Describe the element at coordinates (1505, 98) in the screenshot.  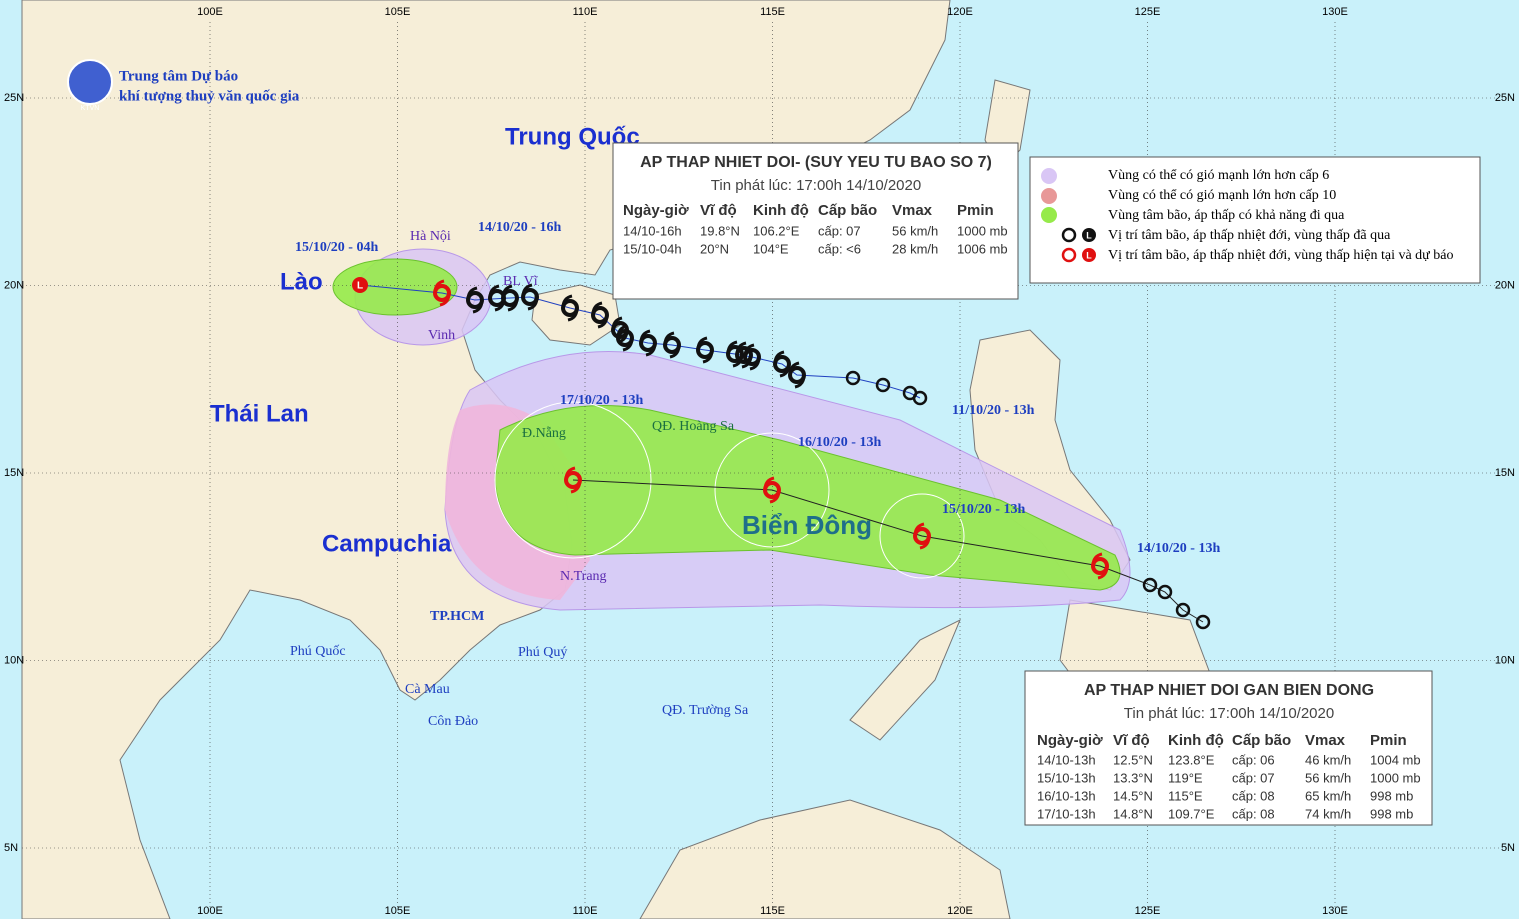
I see `lat-label: 25N` at that location.